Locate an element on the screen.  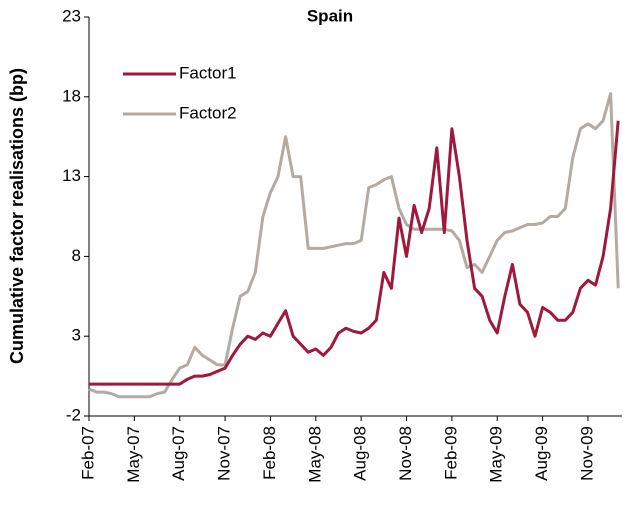
y-tick-label: -2 is located at coordinates (73, 414).